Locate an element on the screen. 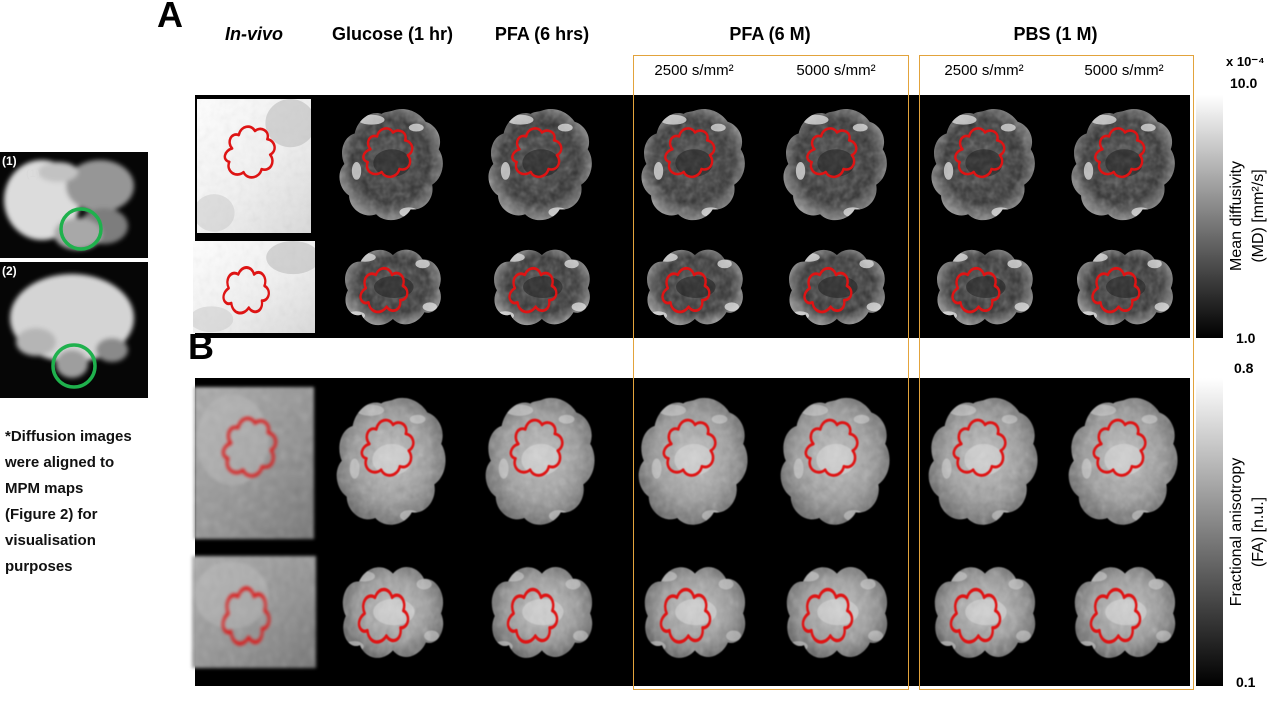  fa-slice1-glucose-1hr-image is located at coordinates (392, 463).